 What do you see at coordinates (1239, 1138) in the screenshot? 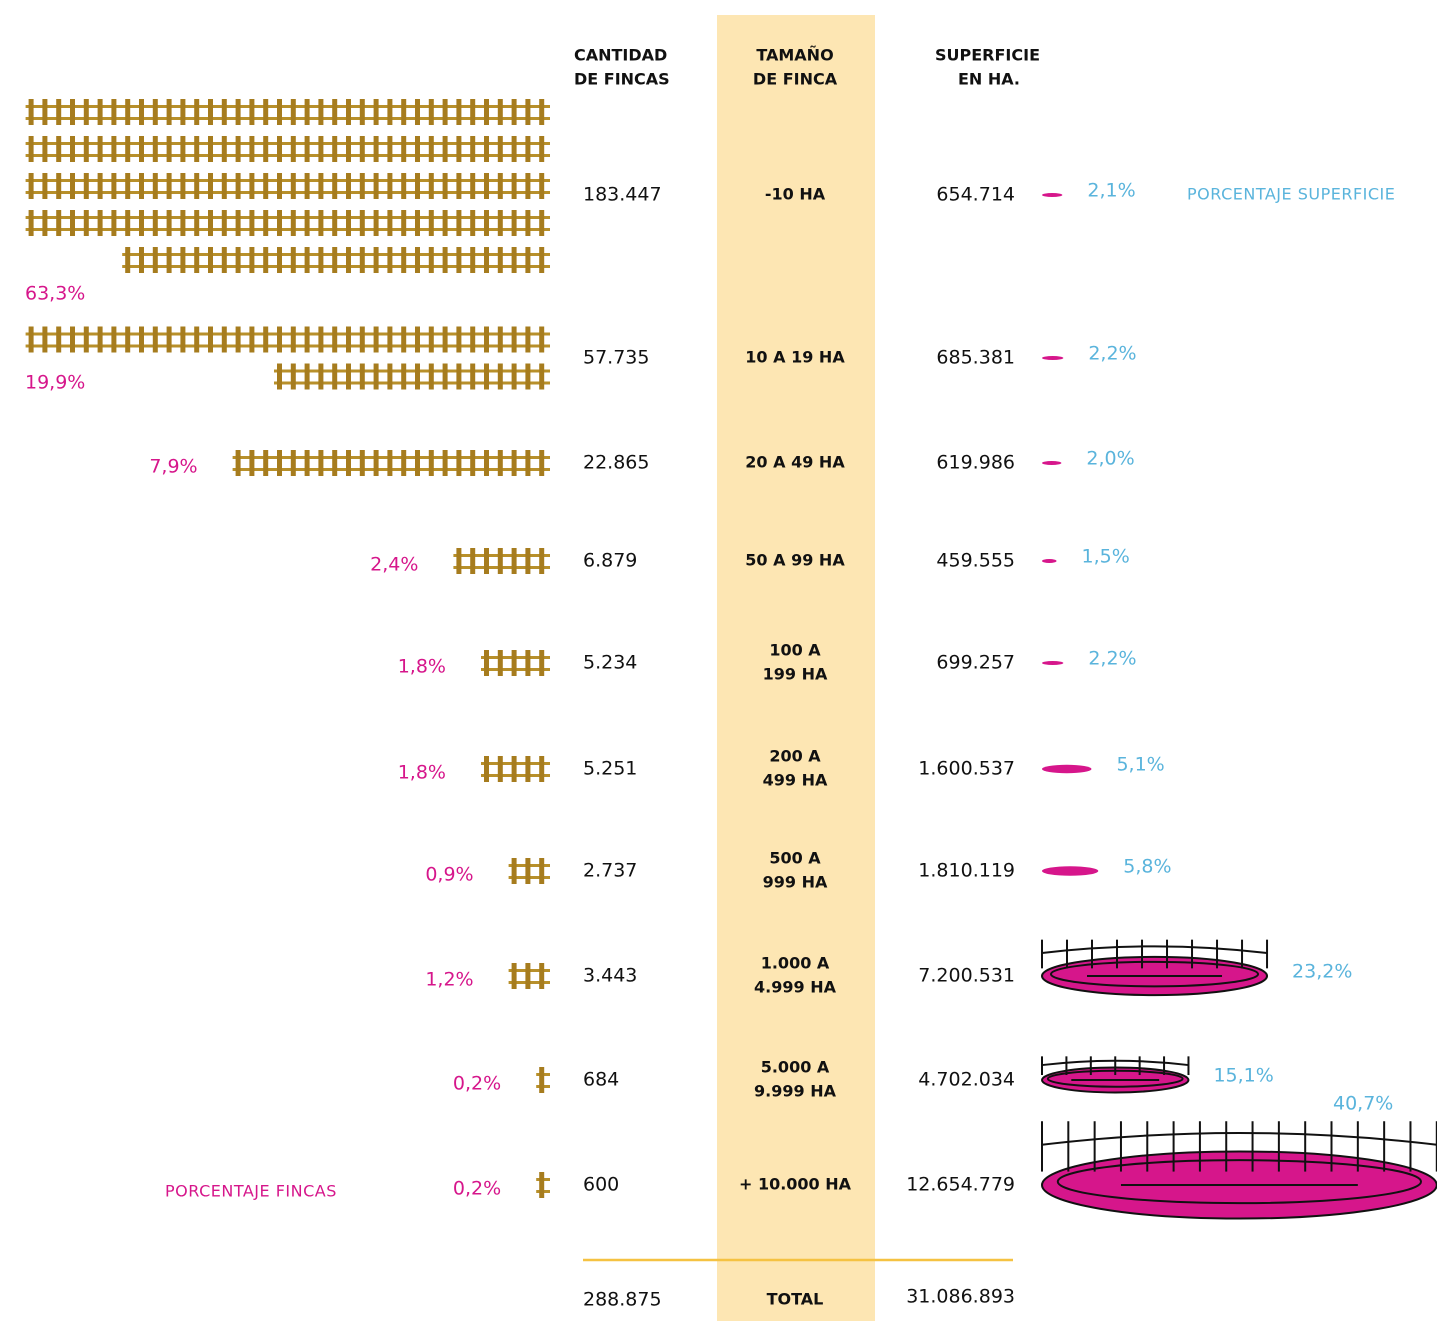
I see `rail` at bounding box center [1239, 1138].